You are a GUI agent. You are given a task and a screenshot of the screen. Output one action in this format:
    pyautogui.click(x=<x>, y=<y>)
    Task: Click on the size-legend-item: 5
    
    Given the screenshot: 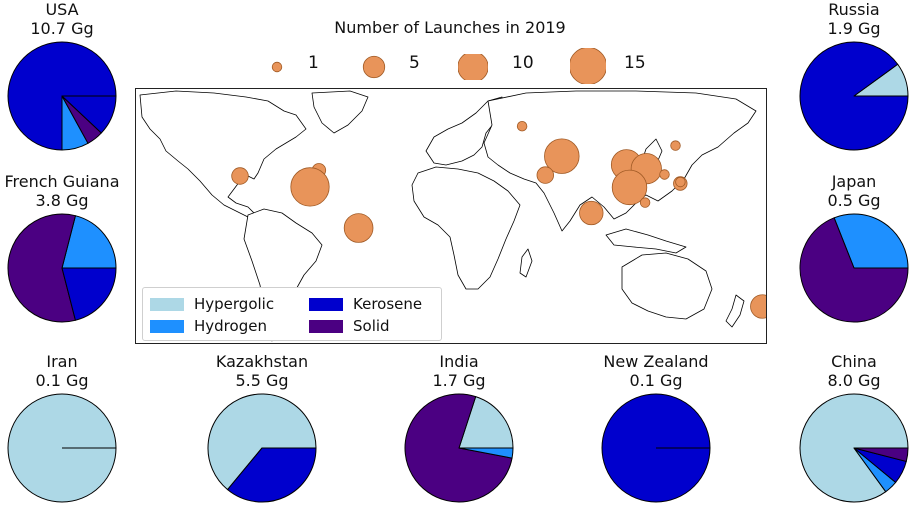 What is the action you would take?
    pyautogui.click(x=389, y=66)
    